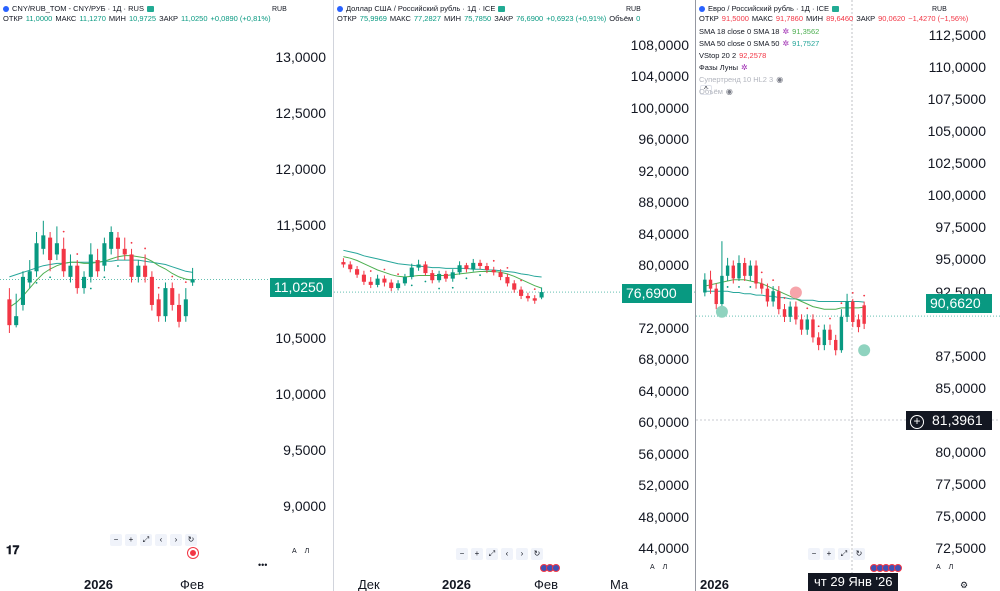 This screenshot has height=591, width=1000. Describe the element at coordinates (833, 44) in the screenshot. I see `indicator-sma50: SMA 50 close 0 SMA 50 ✲ 91,7527` at that location.